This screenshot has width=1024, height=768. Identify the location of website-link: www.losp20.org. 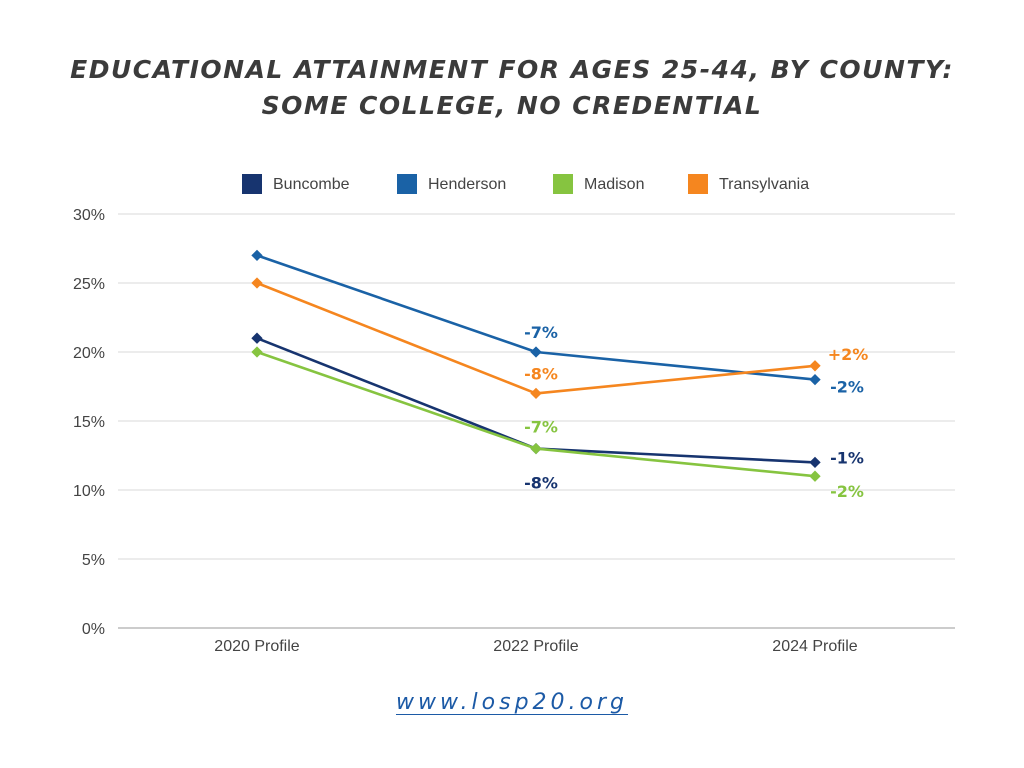
(512, 702).